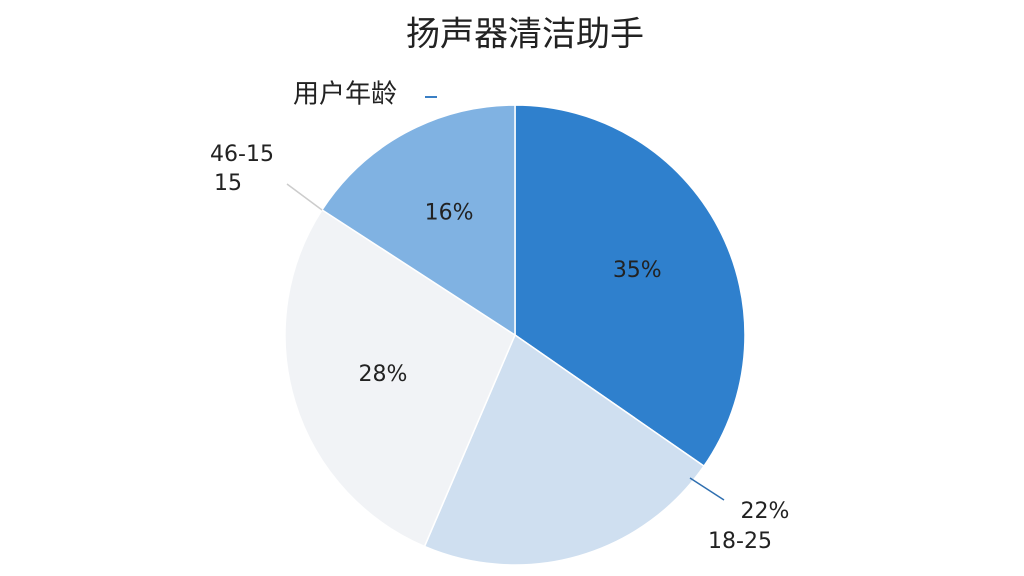  I want to click on category-label: 46-15, so click(242, 154).